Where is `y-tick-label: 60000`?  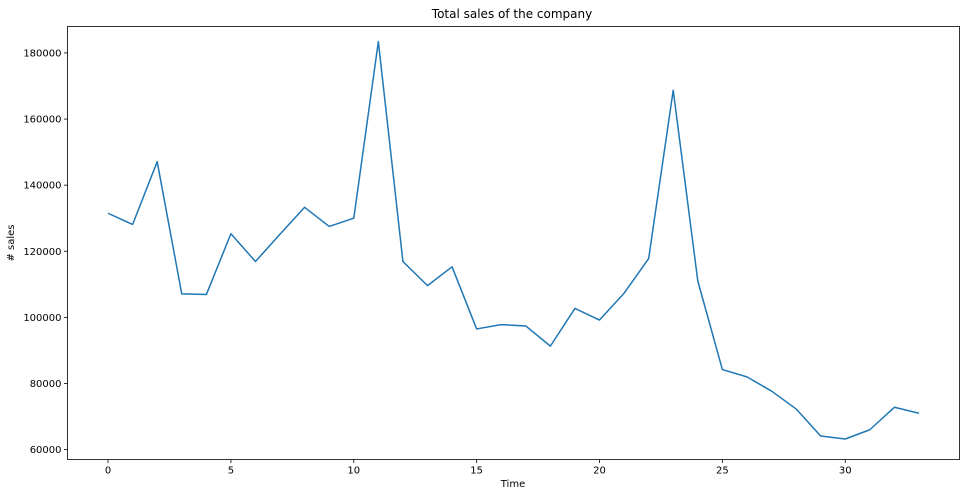
y-tick-label: 60000 is located at coordinates (46, 450).